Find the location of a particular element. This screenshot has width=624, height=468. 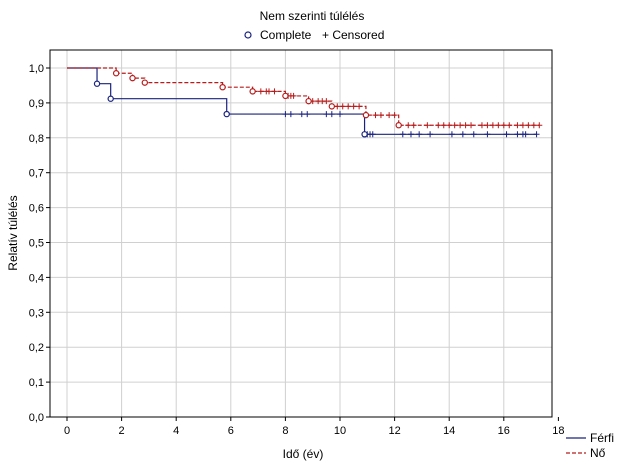

y-tick-label: 0,7 is located at coordinates (36, 174).